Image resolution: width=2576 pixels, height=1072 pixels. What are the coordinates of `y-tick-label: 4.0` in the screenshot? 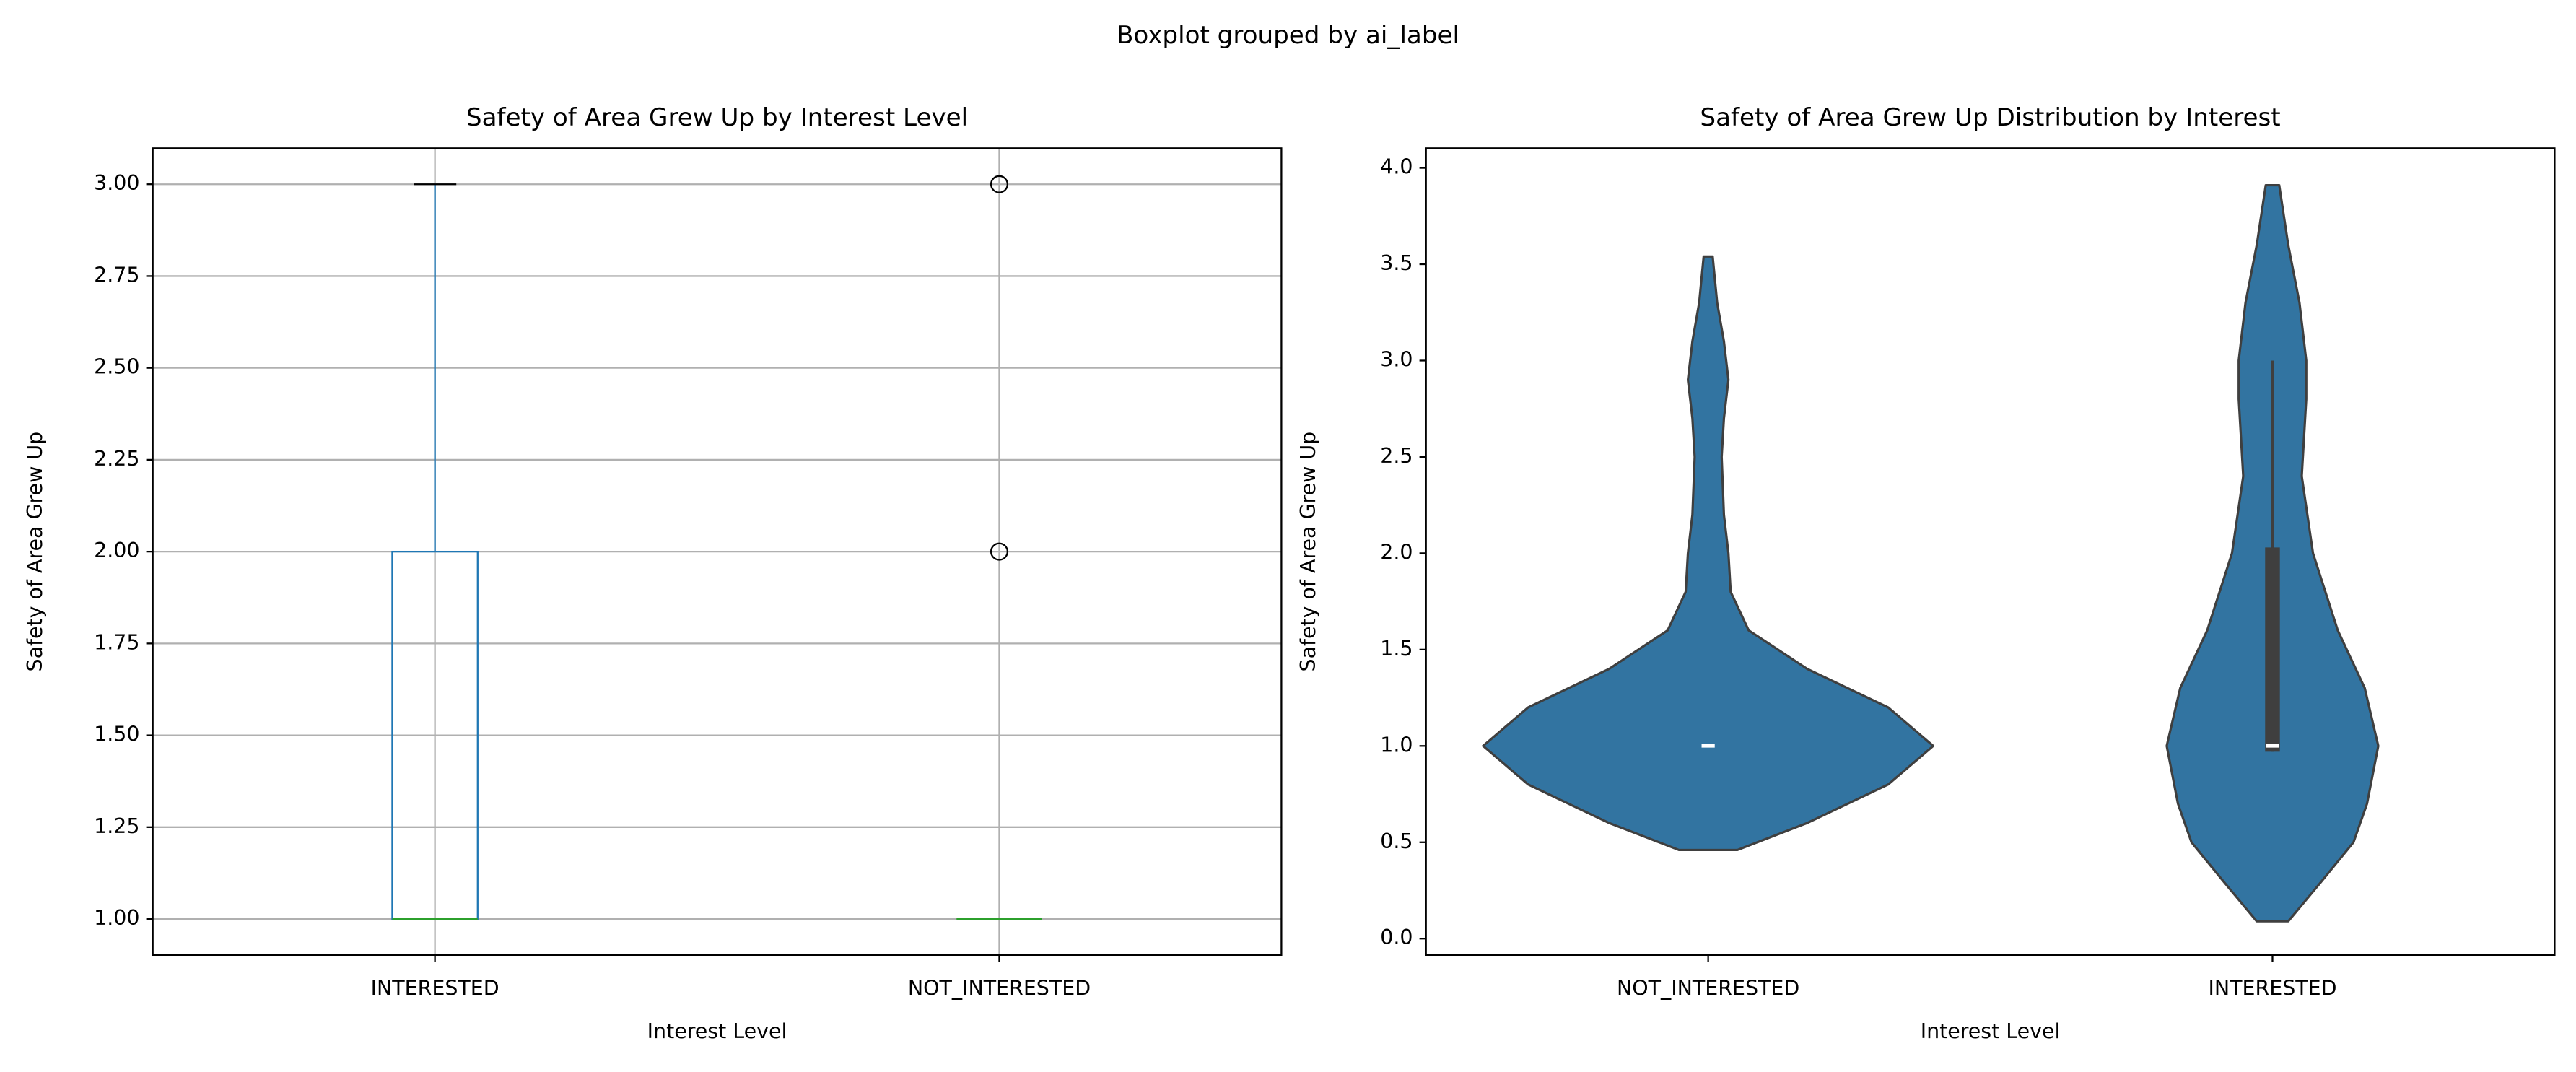 It's located at (1396, 167).